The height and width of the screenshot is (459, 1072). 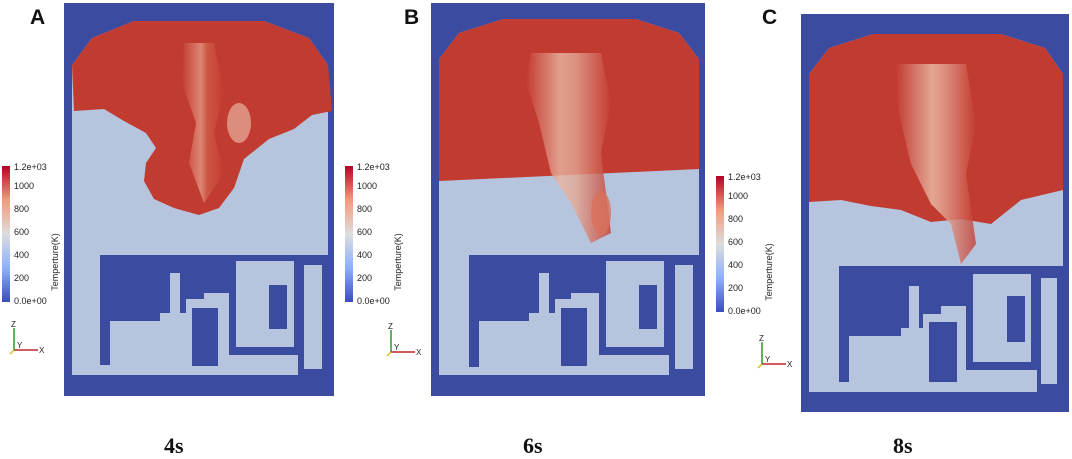 I want to click on colorbar-c-tick-5: 400, so click(x=735, y=265).